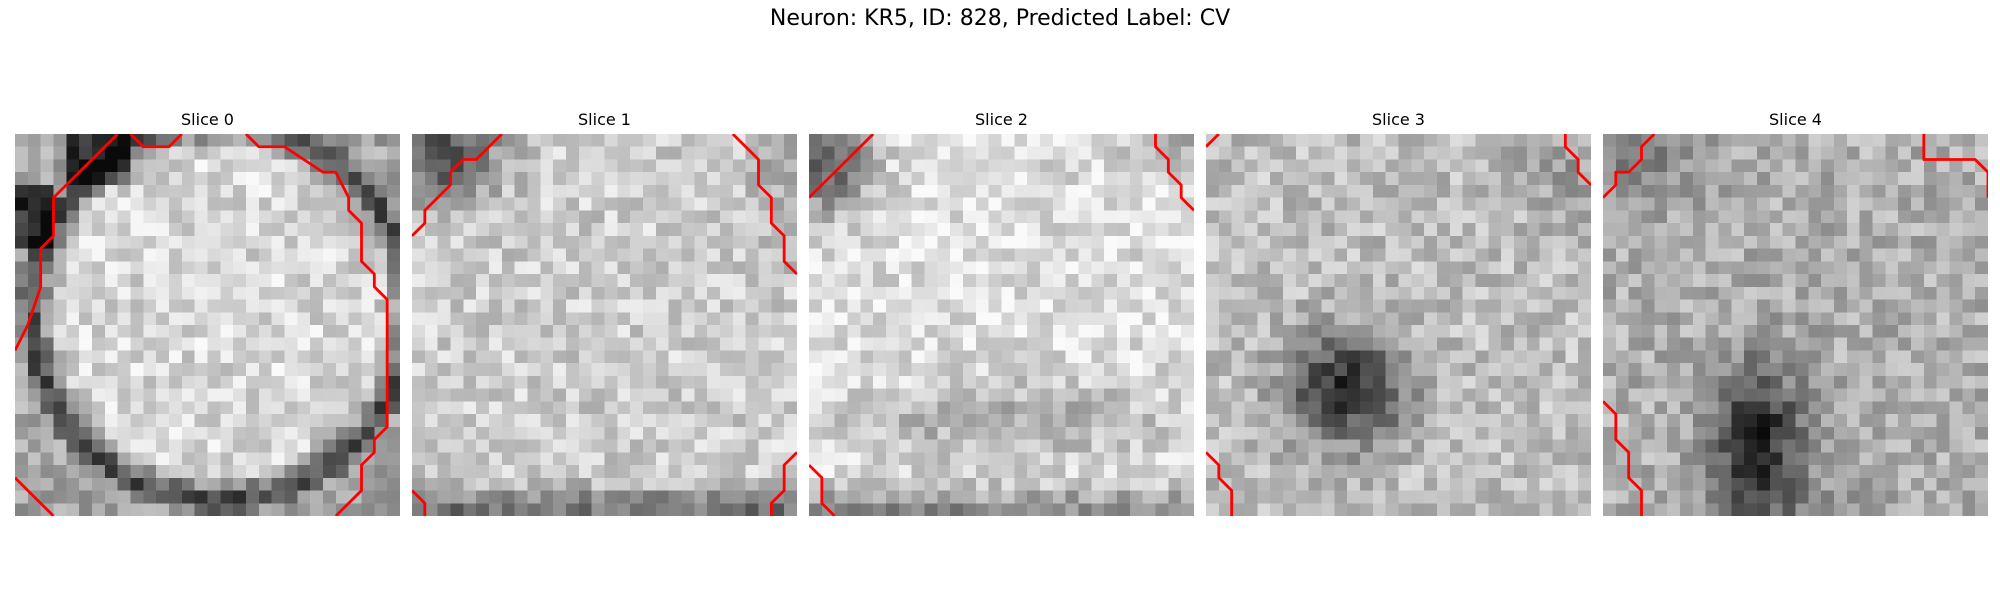  I want to click on slice-panel-3: Slice 3, so click(1398, 312).